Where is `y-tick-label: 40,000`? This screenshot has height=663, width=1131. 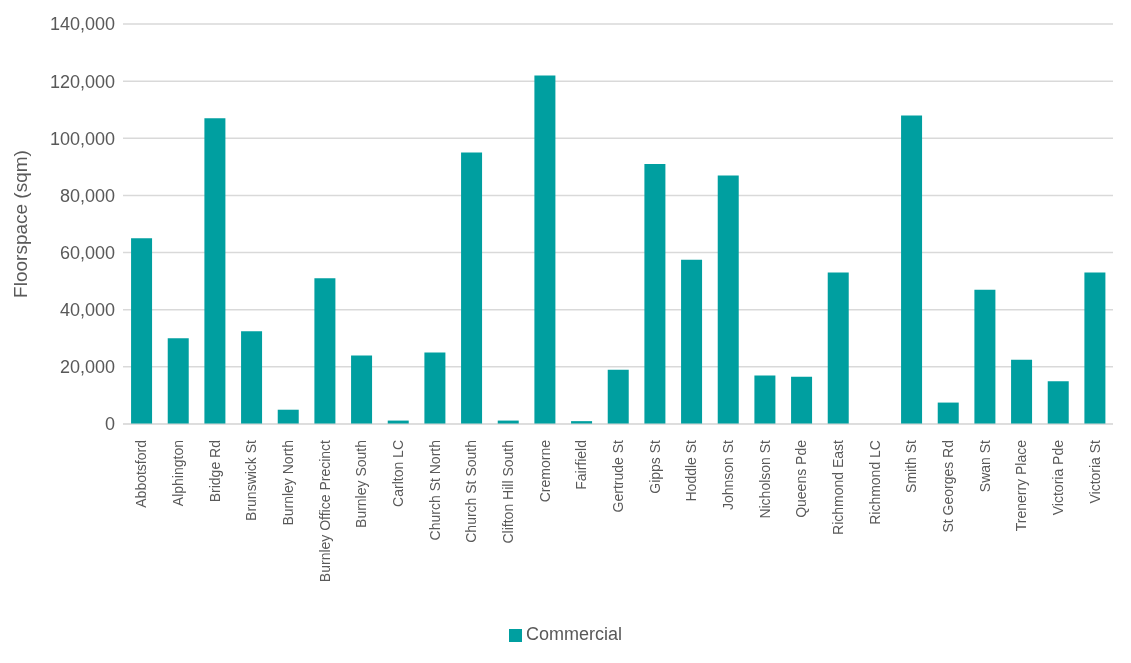 y-tick-label: 40,000 is located at coordinates (87, 310).